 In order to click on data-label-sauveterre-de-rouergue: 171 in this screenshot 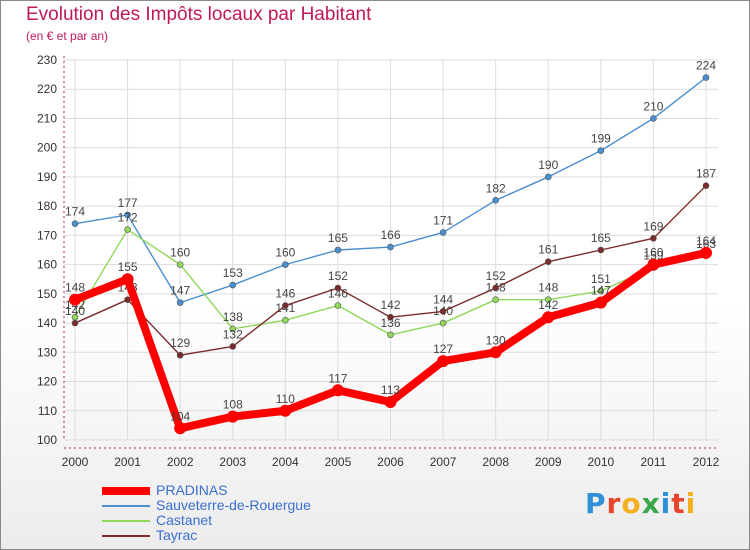, I will do `click(443, 220)`.